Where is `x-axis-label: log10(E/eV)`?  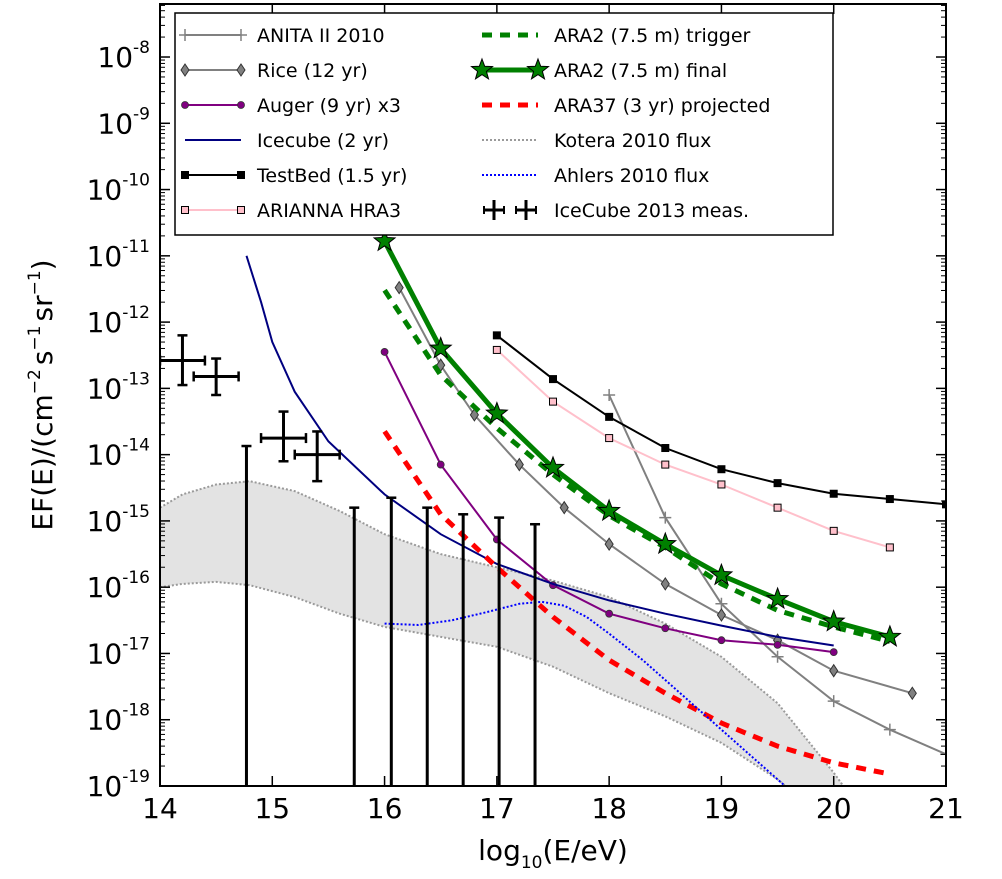 x-axis-label: log10(E/eV) is located at coordinates (553, 853).